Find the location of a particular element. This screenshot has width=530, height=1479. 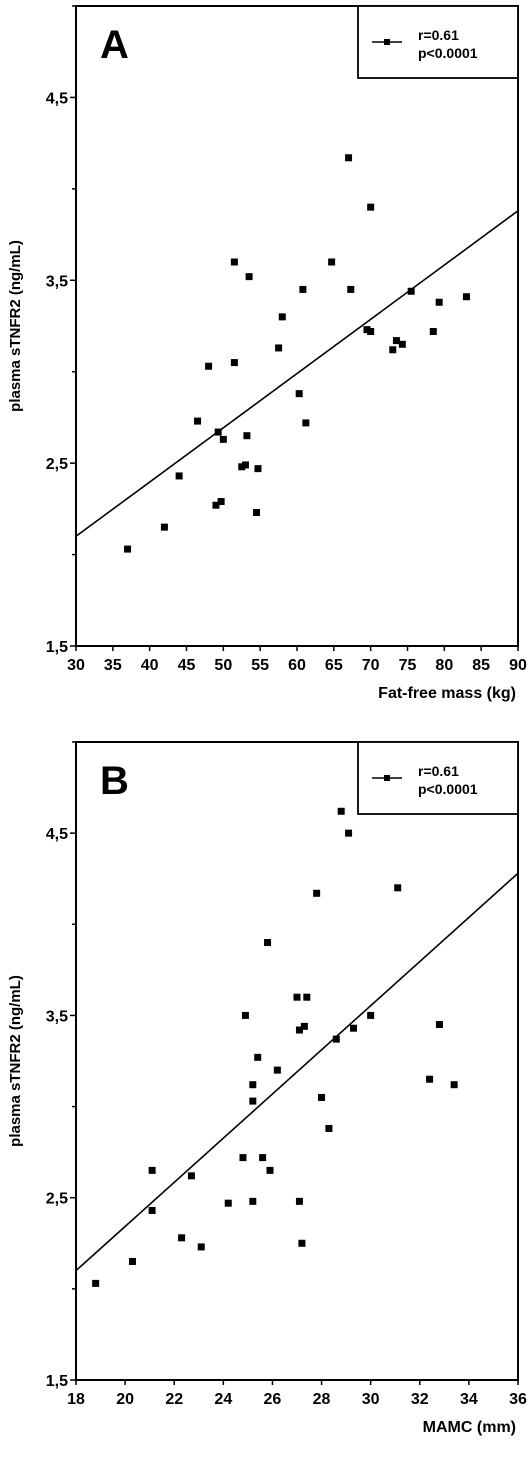

y-axis-label: plasma sTNFR2 (ng/mL) is located at coordinates (15, 326).